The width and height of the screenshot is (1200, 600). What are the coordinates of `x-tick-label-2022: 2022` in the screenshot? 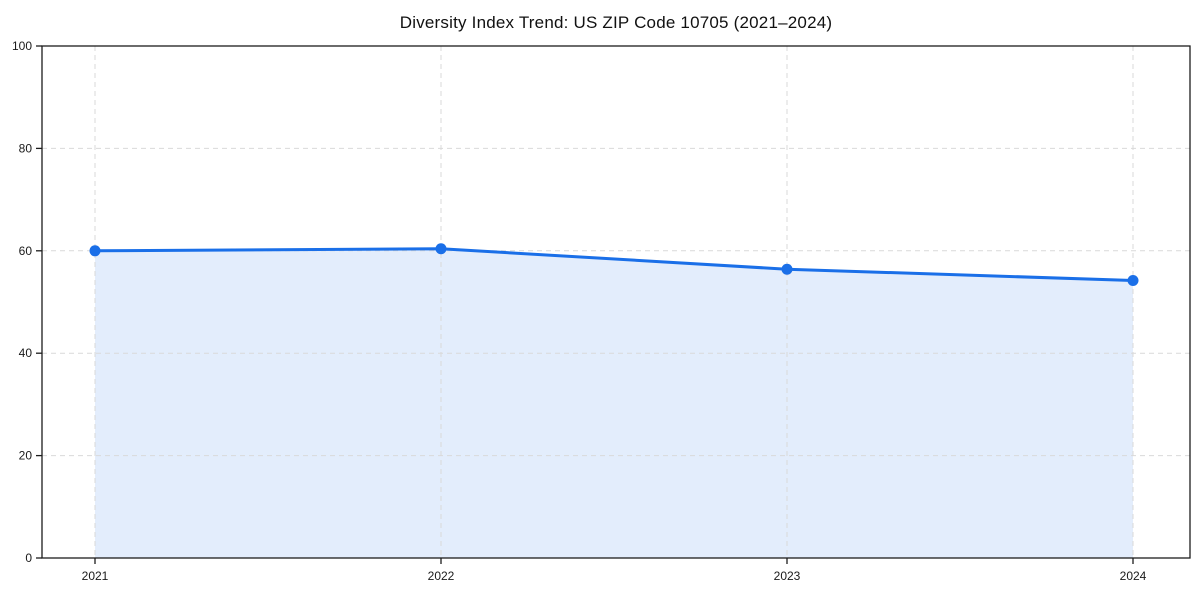 It's located at (441, 576).